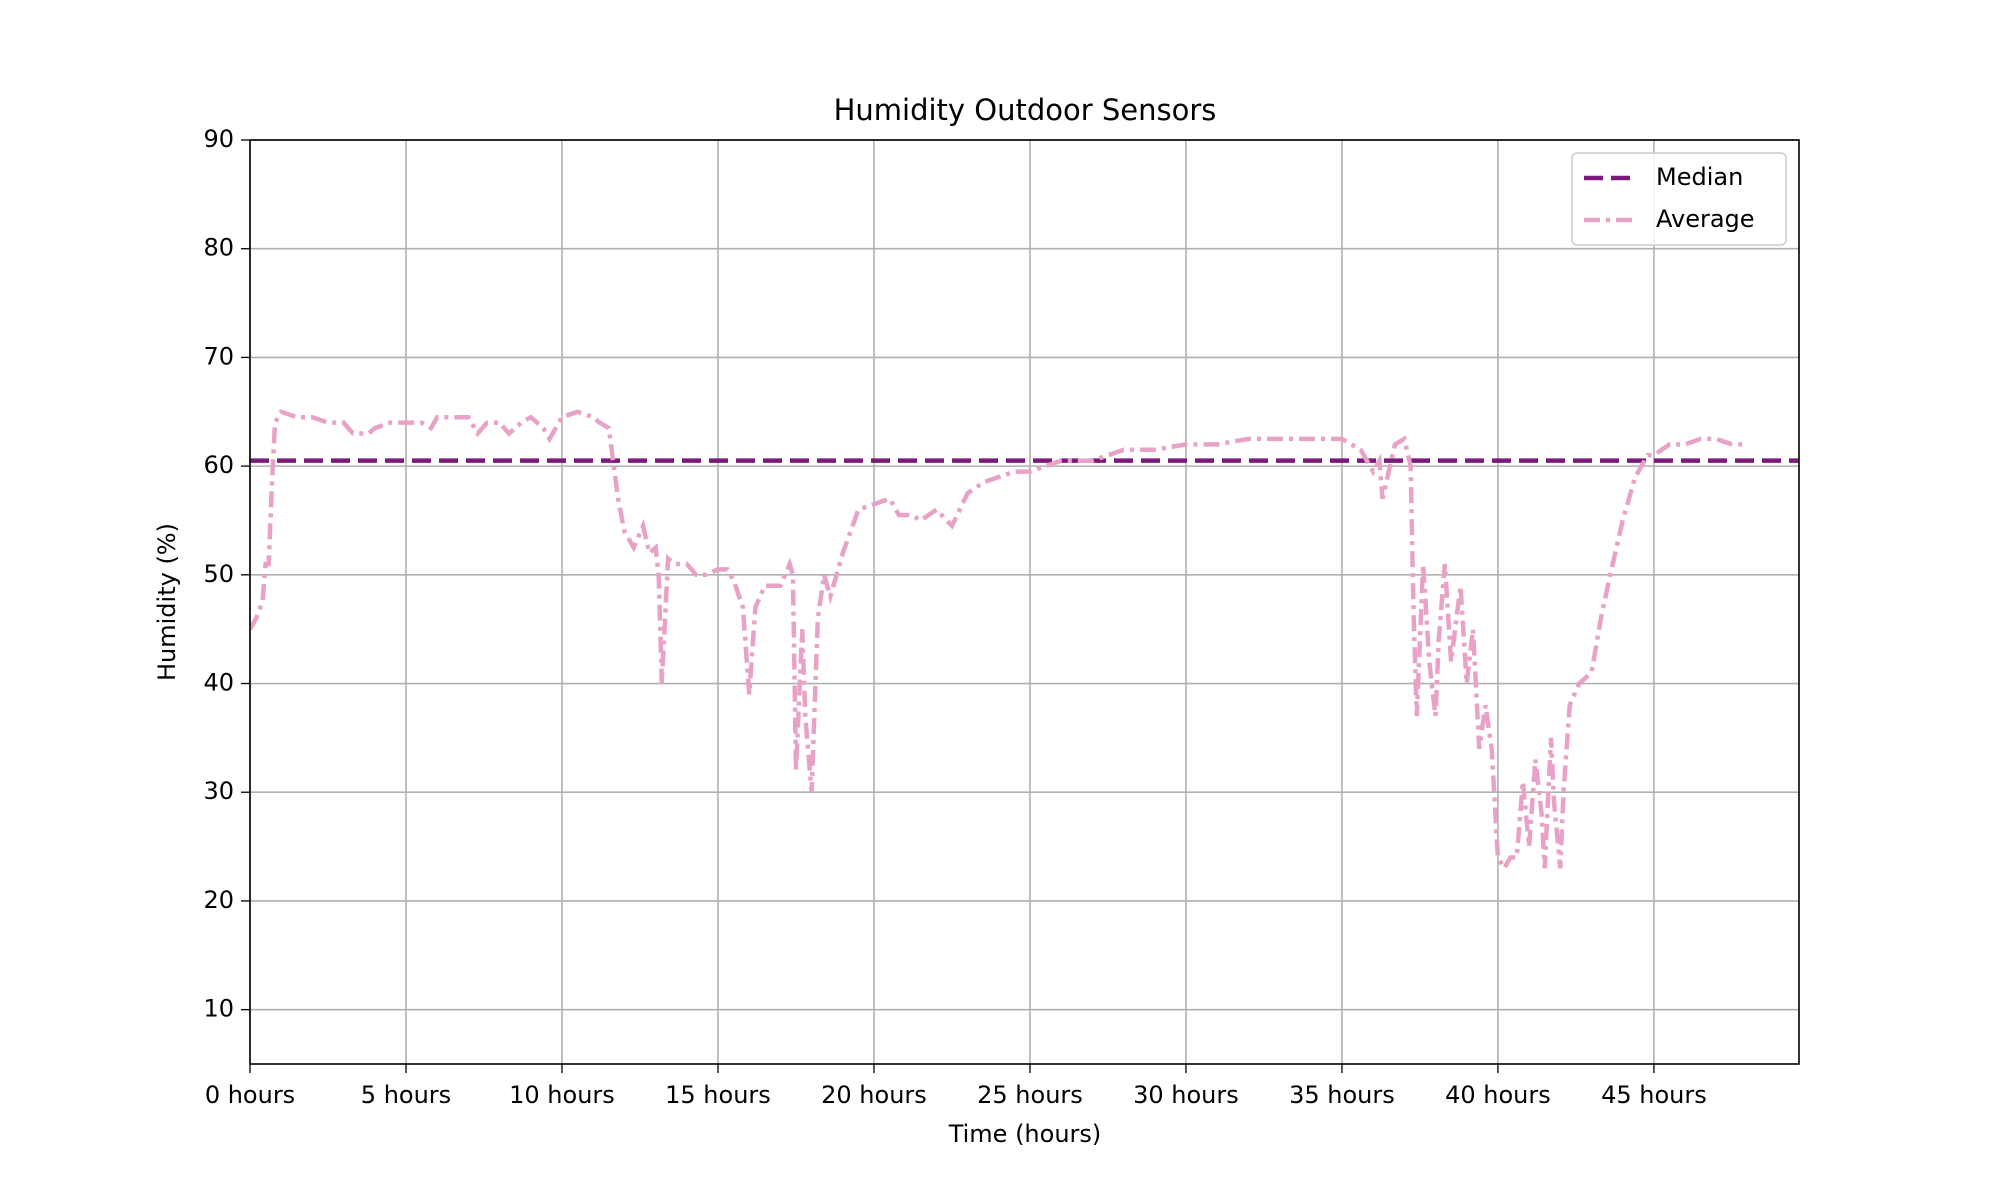  I want to click on legend-label: Median, so click(1699, 177).